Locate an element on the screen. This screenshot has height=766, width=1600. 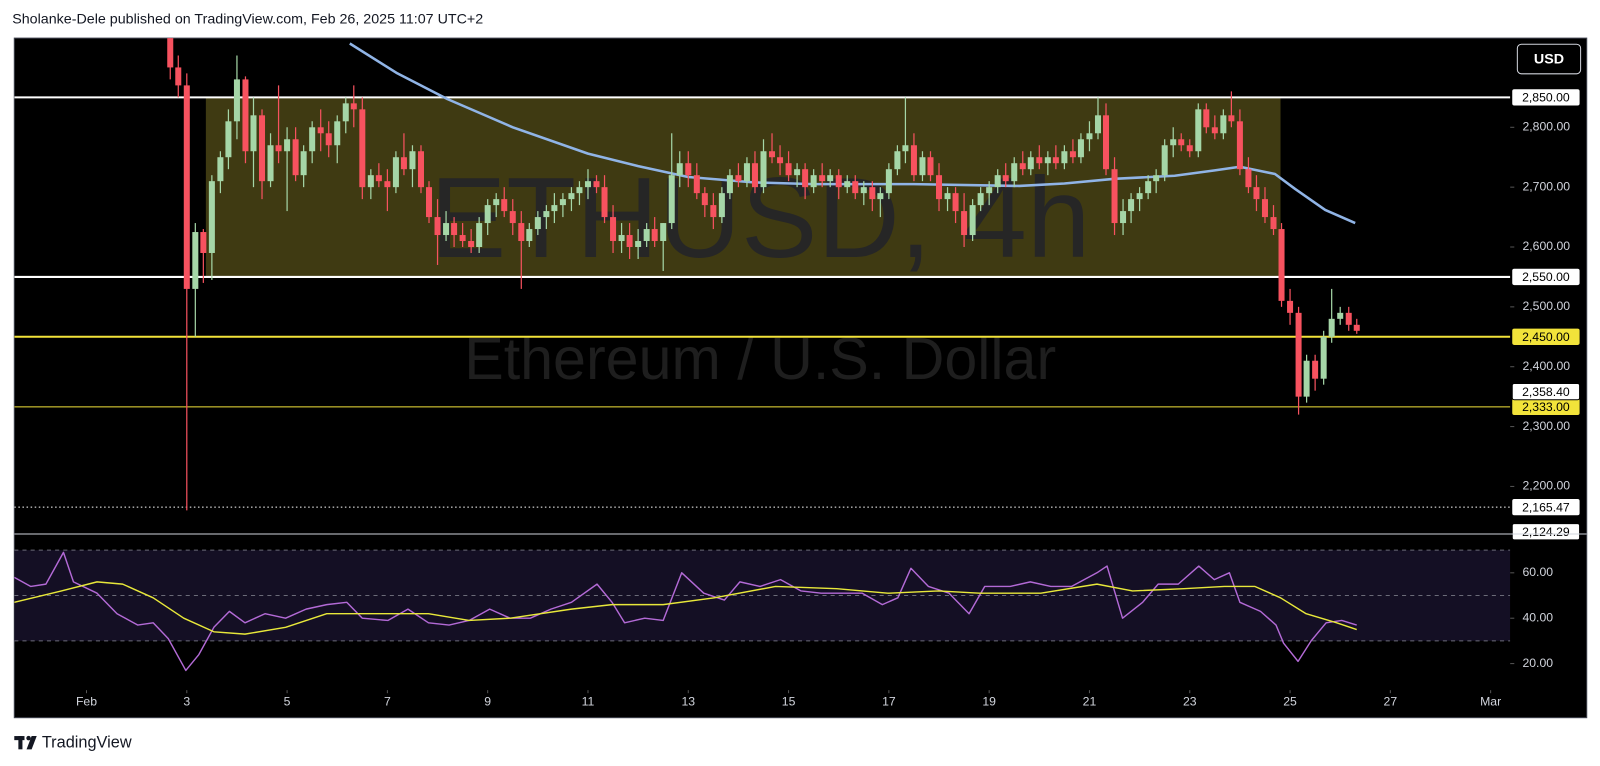
footer-brand: TradingView is located at coordinates (87, 743).